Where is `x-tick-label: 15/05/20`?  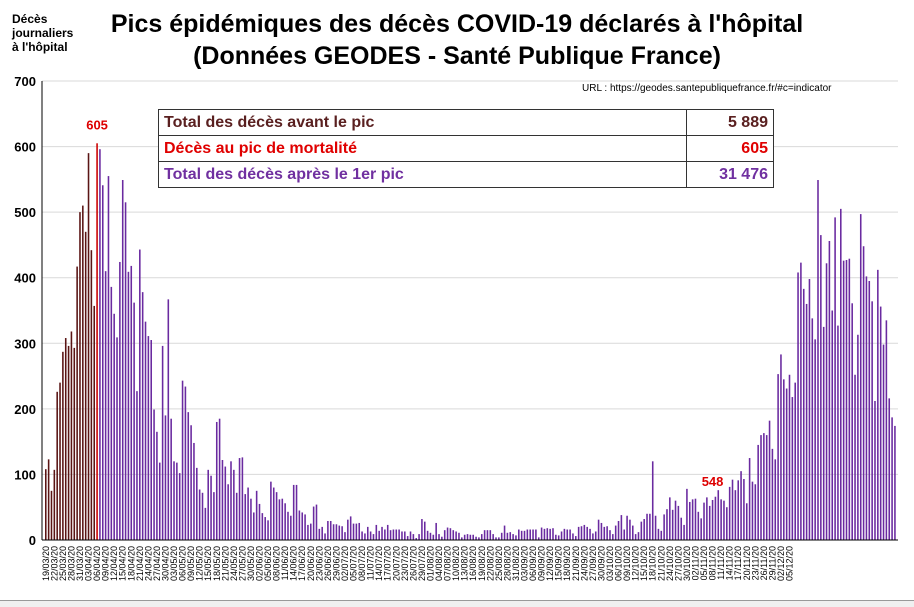
x-tick-label: 15/05/20 is located at coordinates (208, 563).